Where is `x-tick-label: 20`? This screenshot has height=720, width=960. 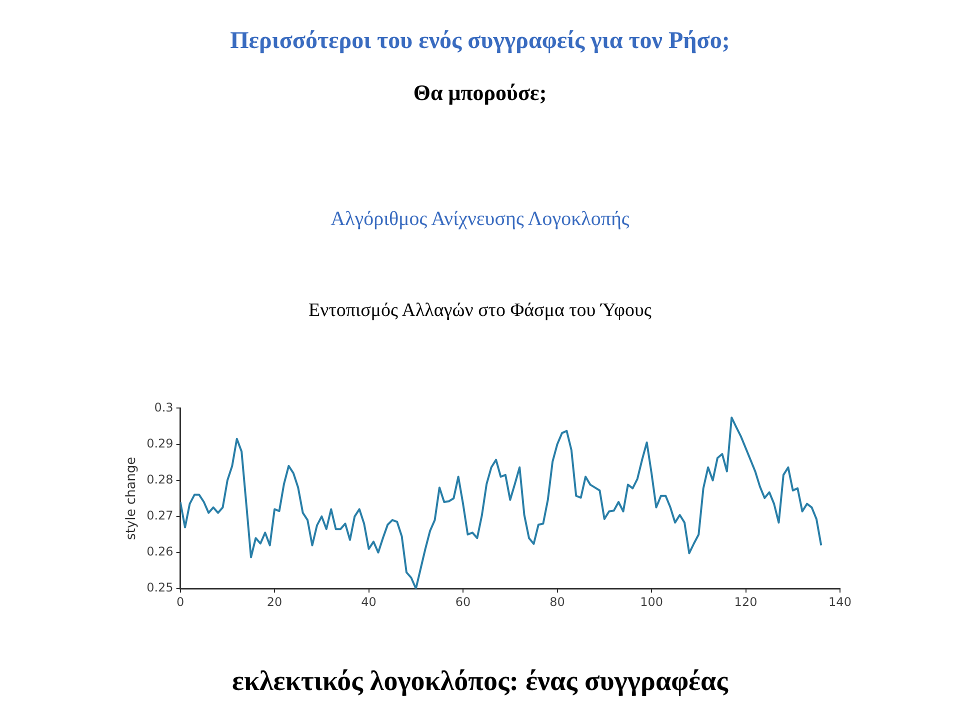 x-tick-label: 20 is located at coordinates (274, 601).